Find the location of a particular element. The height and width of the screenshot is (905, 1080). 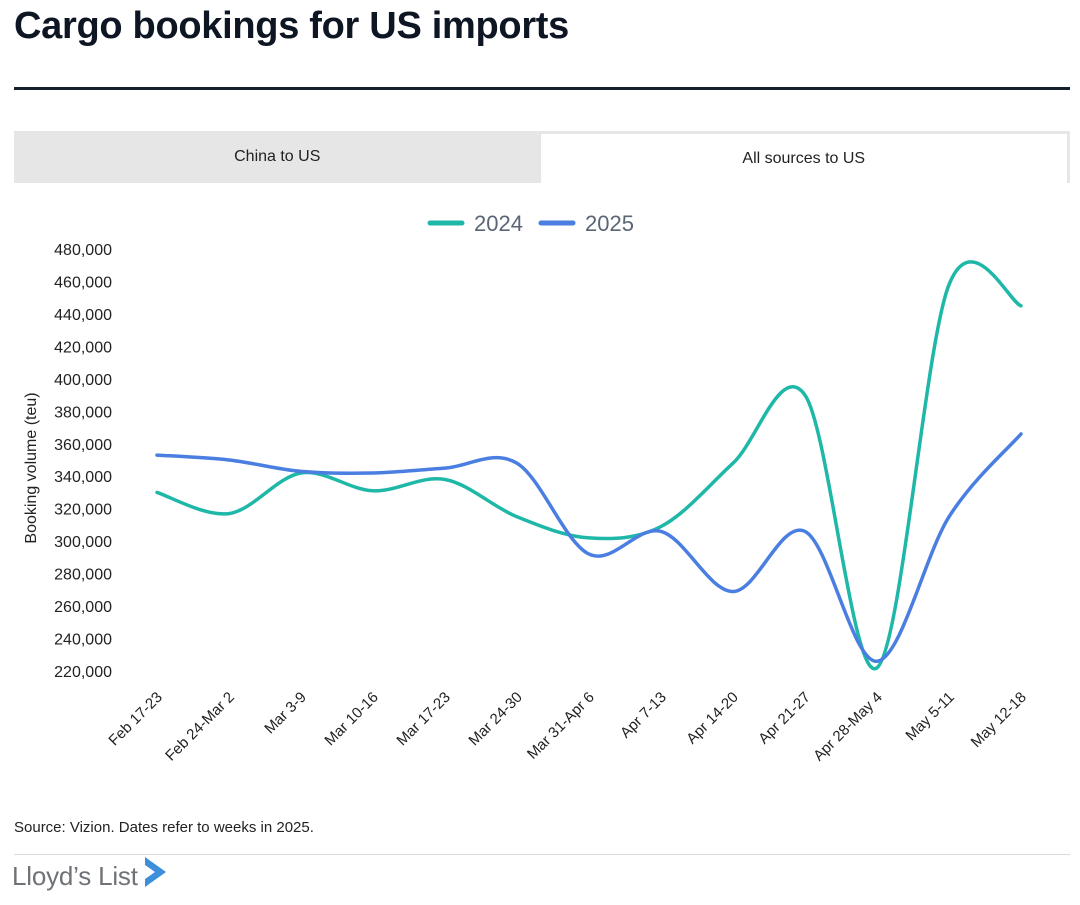

y-tick-label: 480,000 is located at coordinates (83, 250).